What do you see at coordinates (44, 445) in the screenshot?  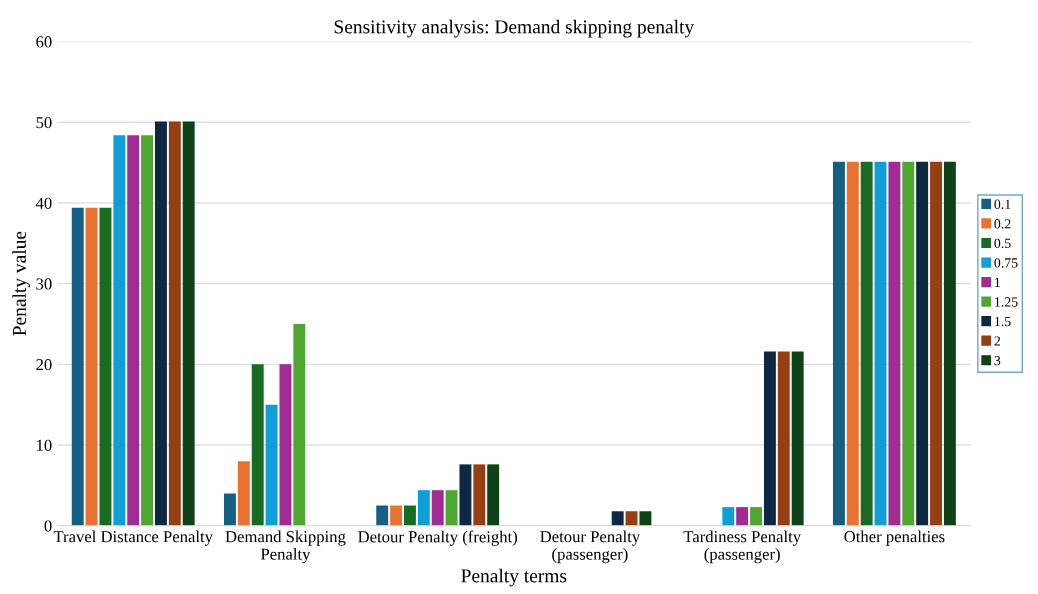 I see `y-tick-label: 10` at bounding box center [44, 445].